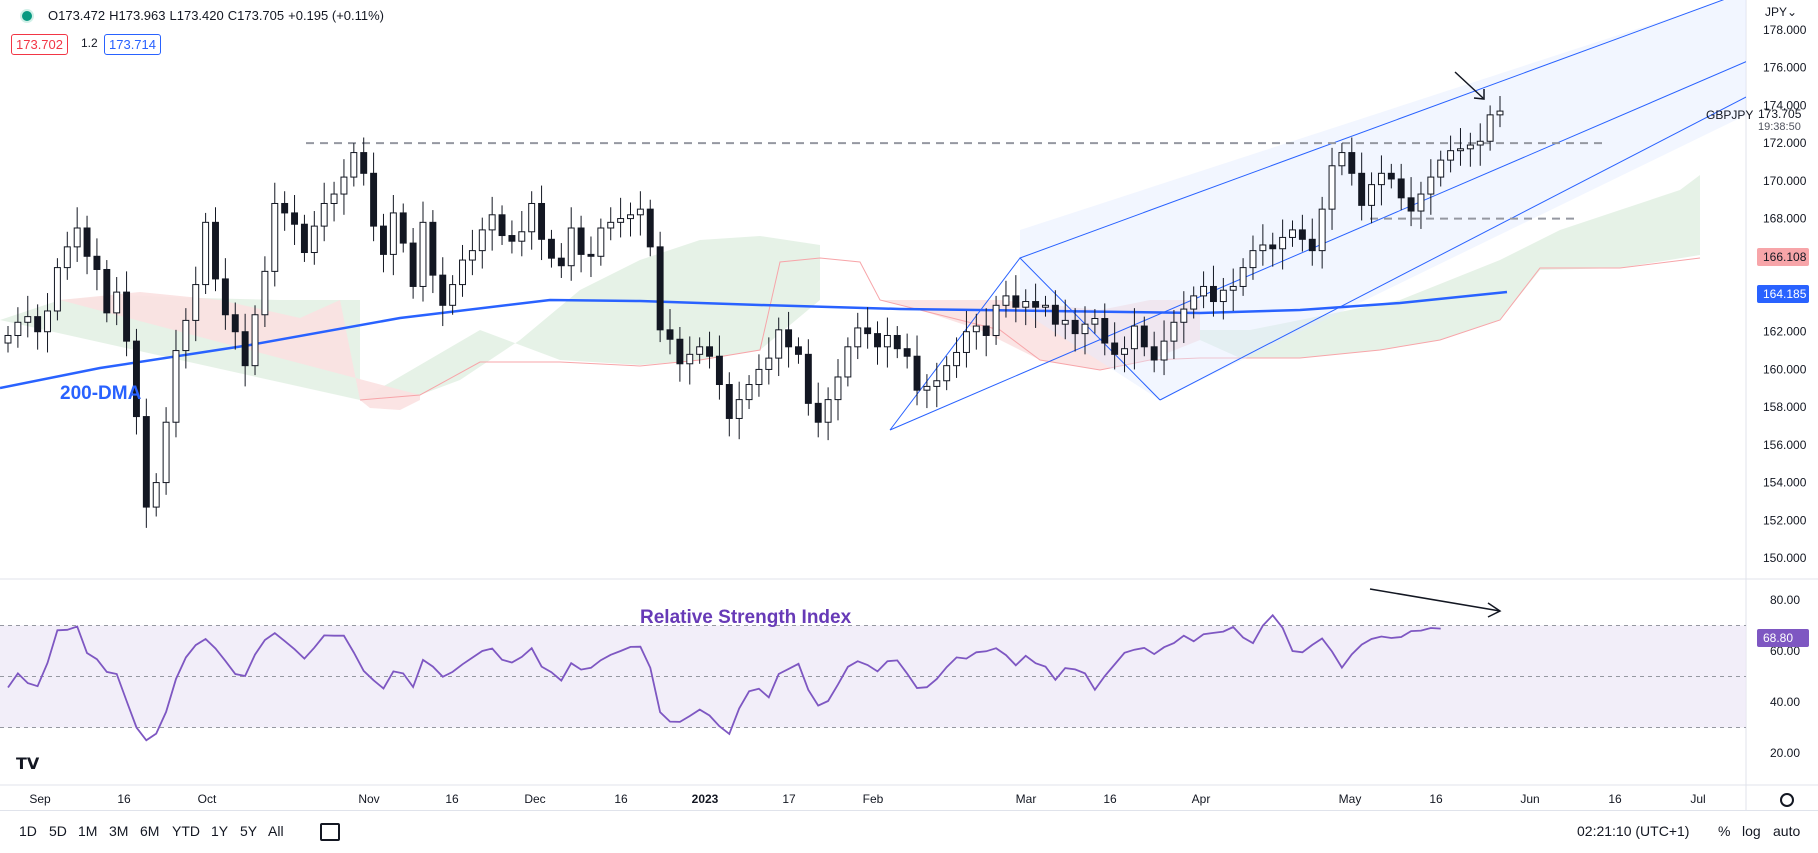 The image size is (1818, 853). What do you see at coordinates (150, 831) in the screenshot?
I see `timeframe-6m: 6M` at bounding box center [150, 831].